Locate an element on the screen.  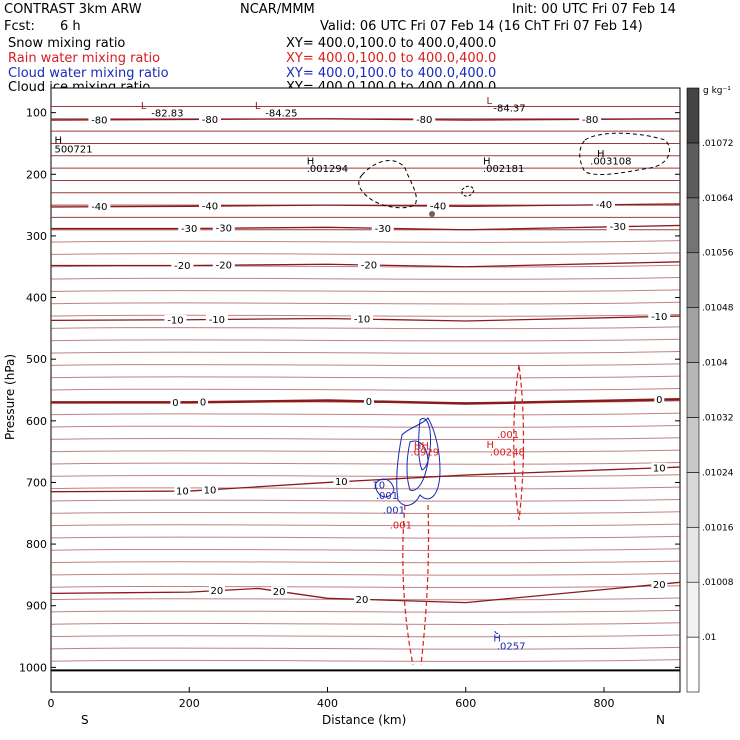
y-axis-label: Pressure (hPa) is located at coordinates (10, 397).